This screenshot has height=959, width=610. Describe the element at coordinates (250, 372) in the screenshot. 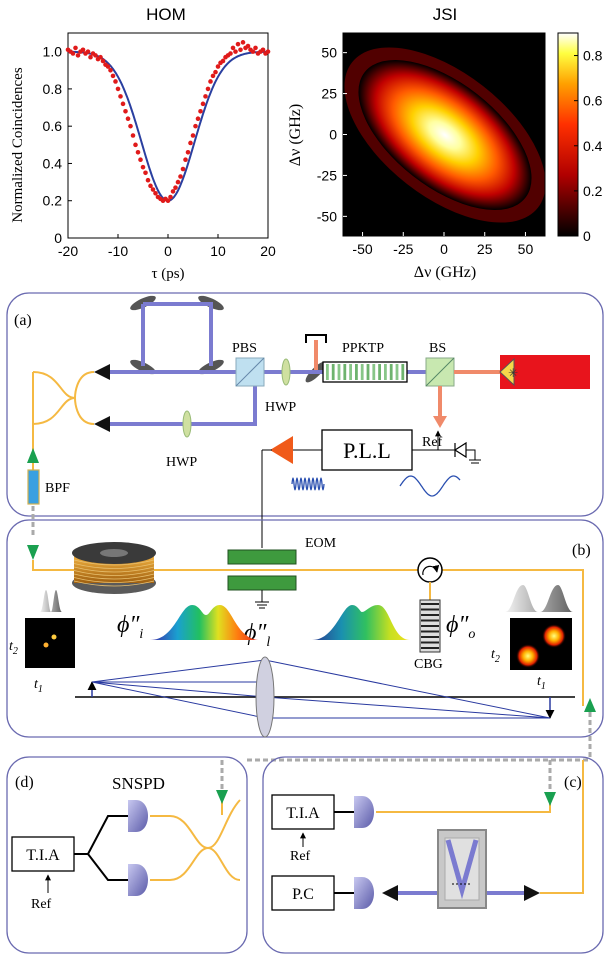

I see `pbs-diagonal` at that location.